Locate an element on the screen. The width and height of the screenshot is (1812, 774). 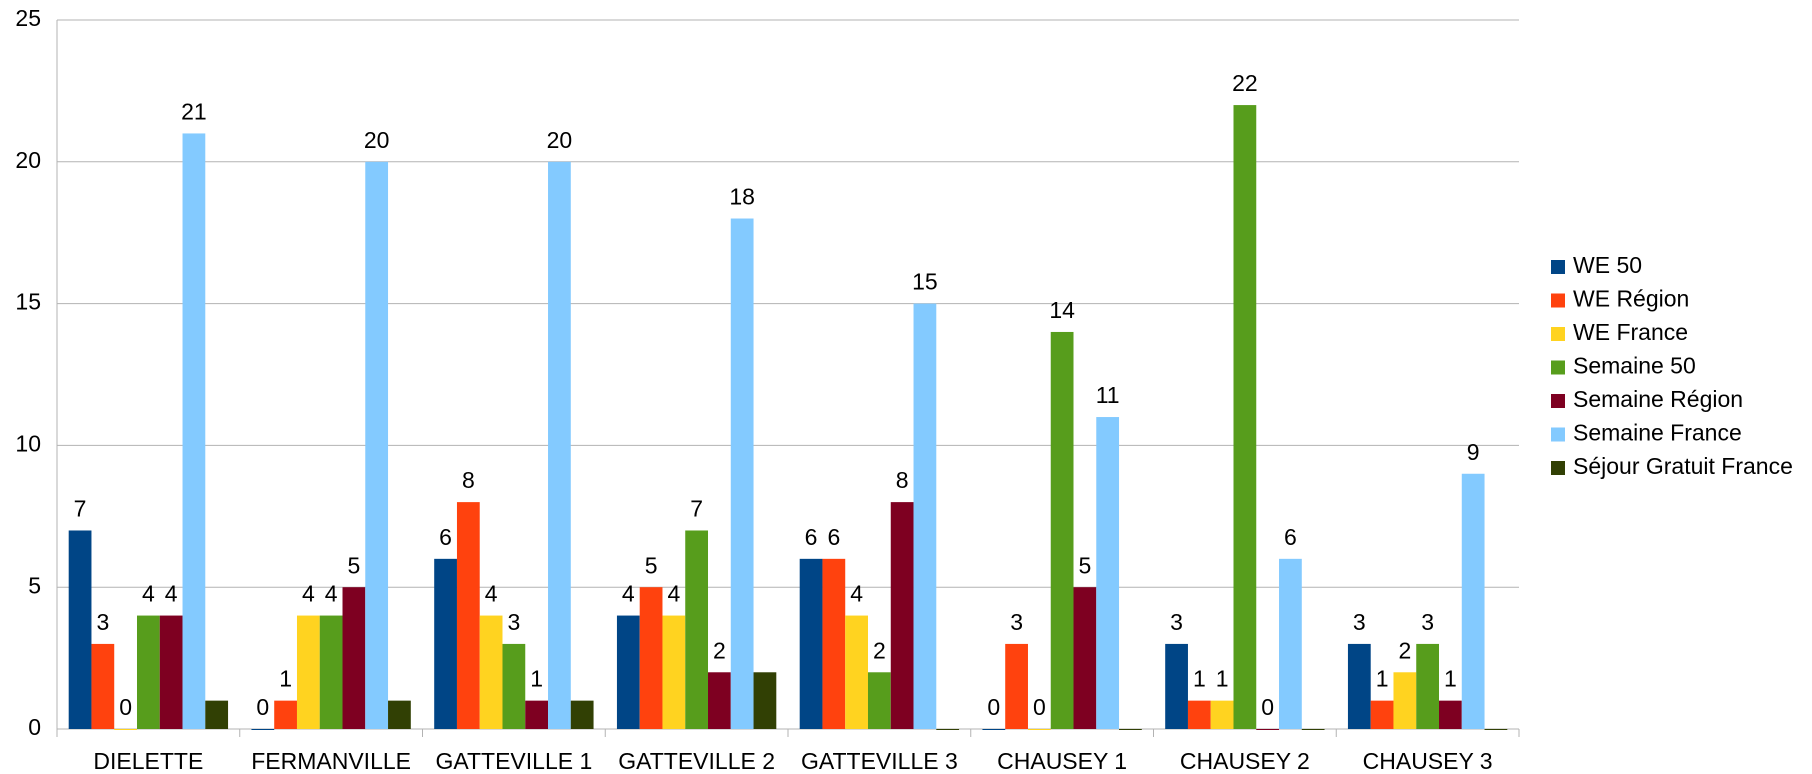
y-tick-label: 0 is located at coordinates (34, 727).